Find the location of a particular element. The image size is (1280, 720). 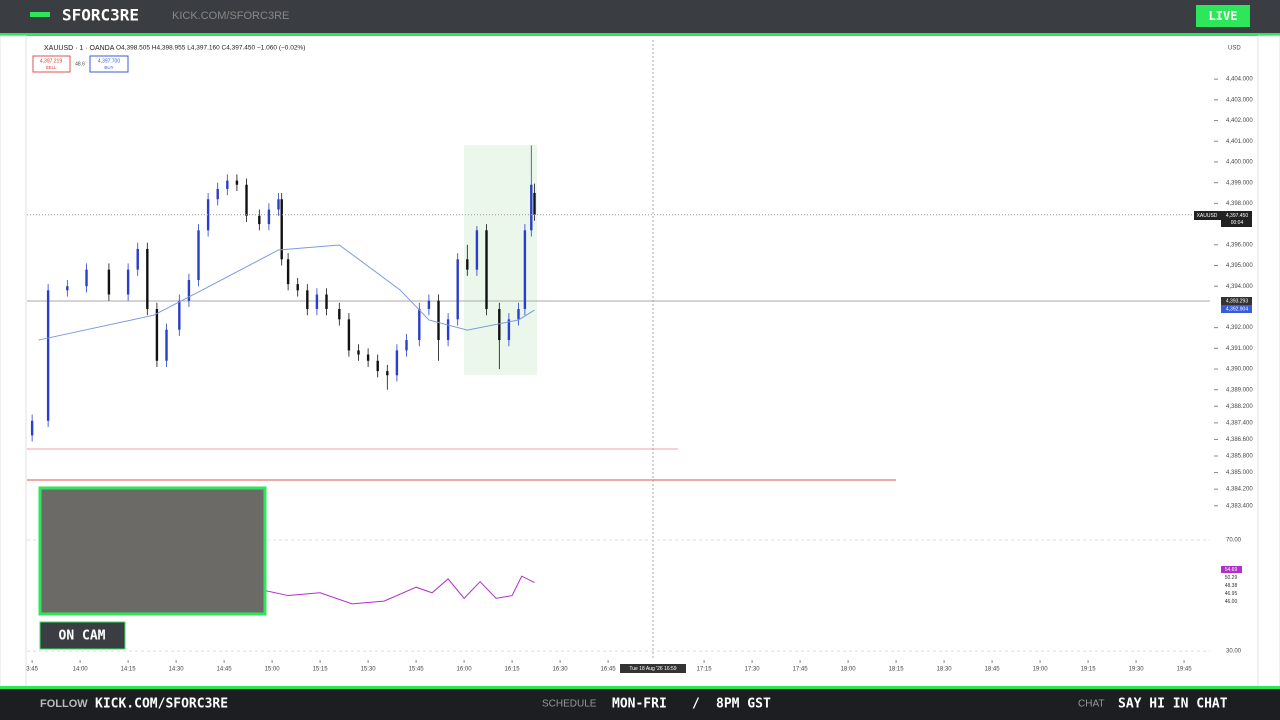

x-tick-label: 16:45 is located at coordinates (609, 670).